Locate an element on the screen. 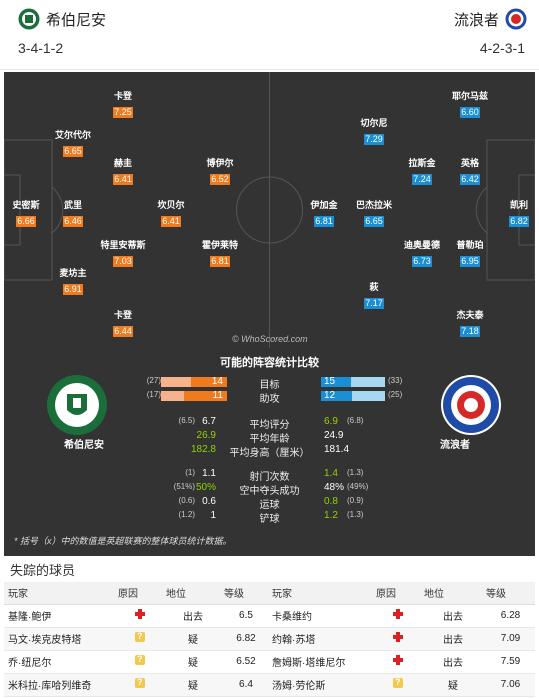  home-season-value: (51%) is located at coordinates (184, 486).